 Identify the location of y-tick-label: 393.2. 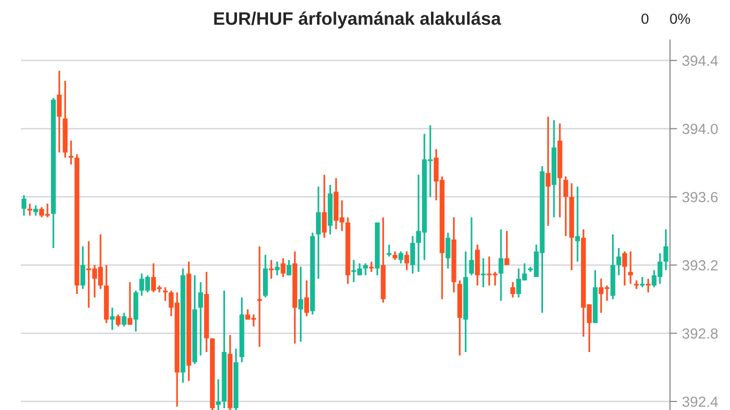
(700, 265).